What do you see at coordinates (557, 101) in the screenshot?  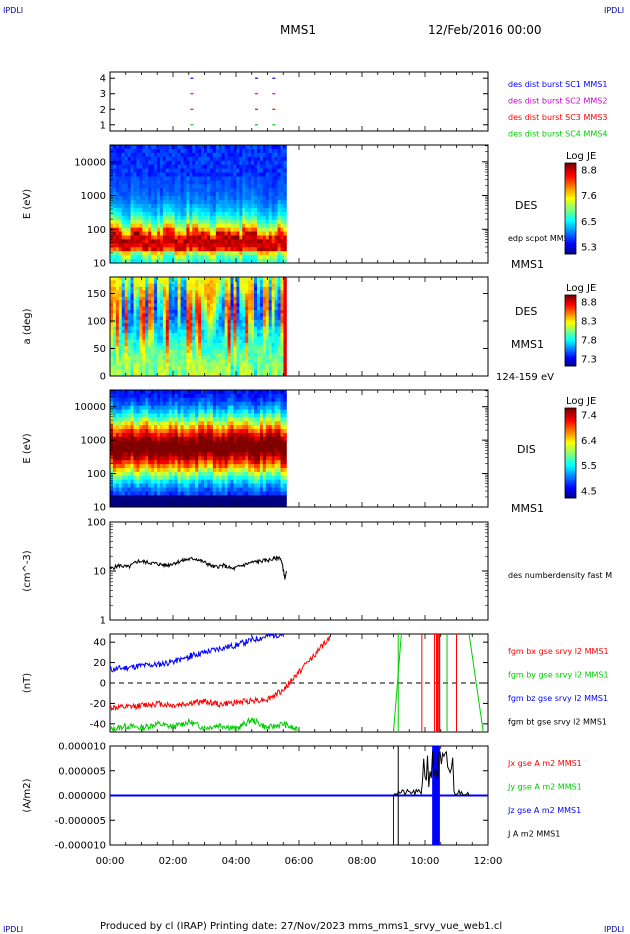 I see `burst-legend-2: des dist burst SC2 MMS2` at bounding box center [557, 101].